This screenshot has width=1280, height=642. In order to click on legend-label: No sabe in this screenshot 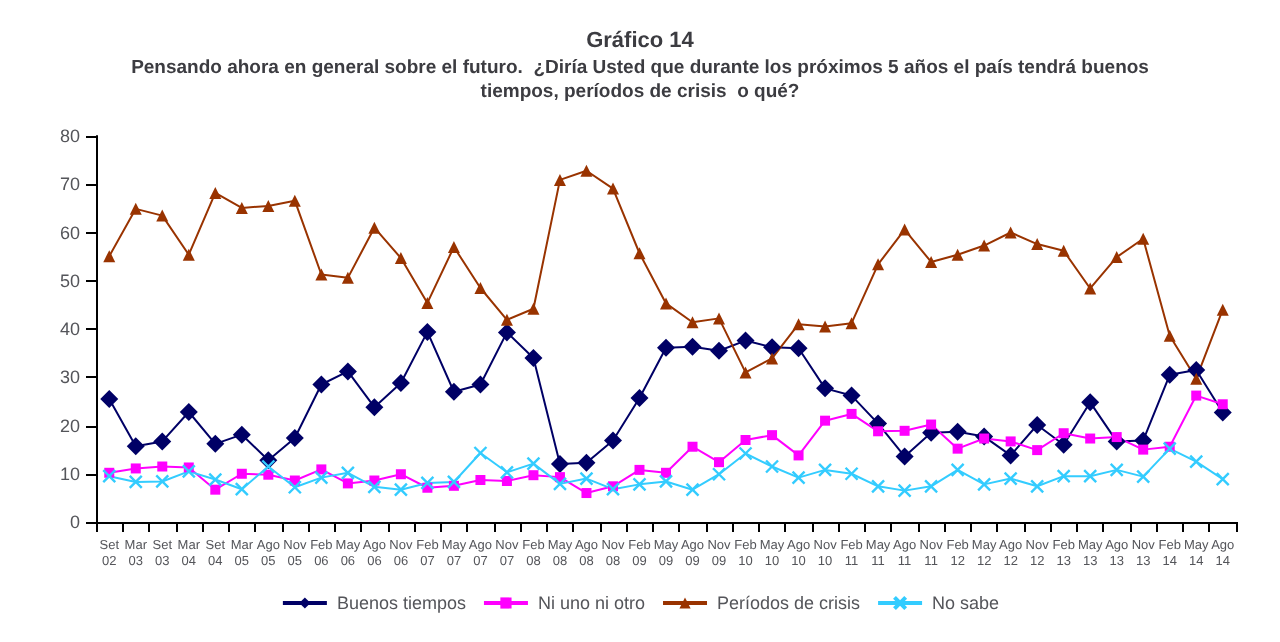, I will do `click(966, 603)`.